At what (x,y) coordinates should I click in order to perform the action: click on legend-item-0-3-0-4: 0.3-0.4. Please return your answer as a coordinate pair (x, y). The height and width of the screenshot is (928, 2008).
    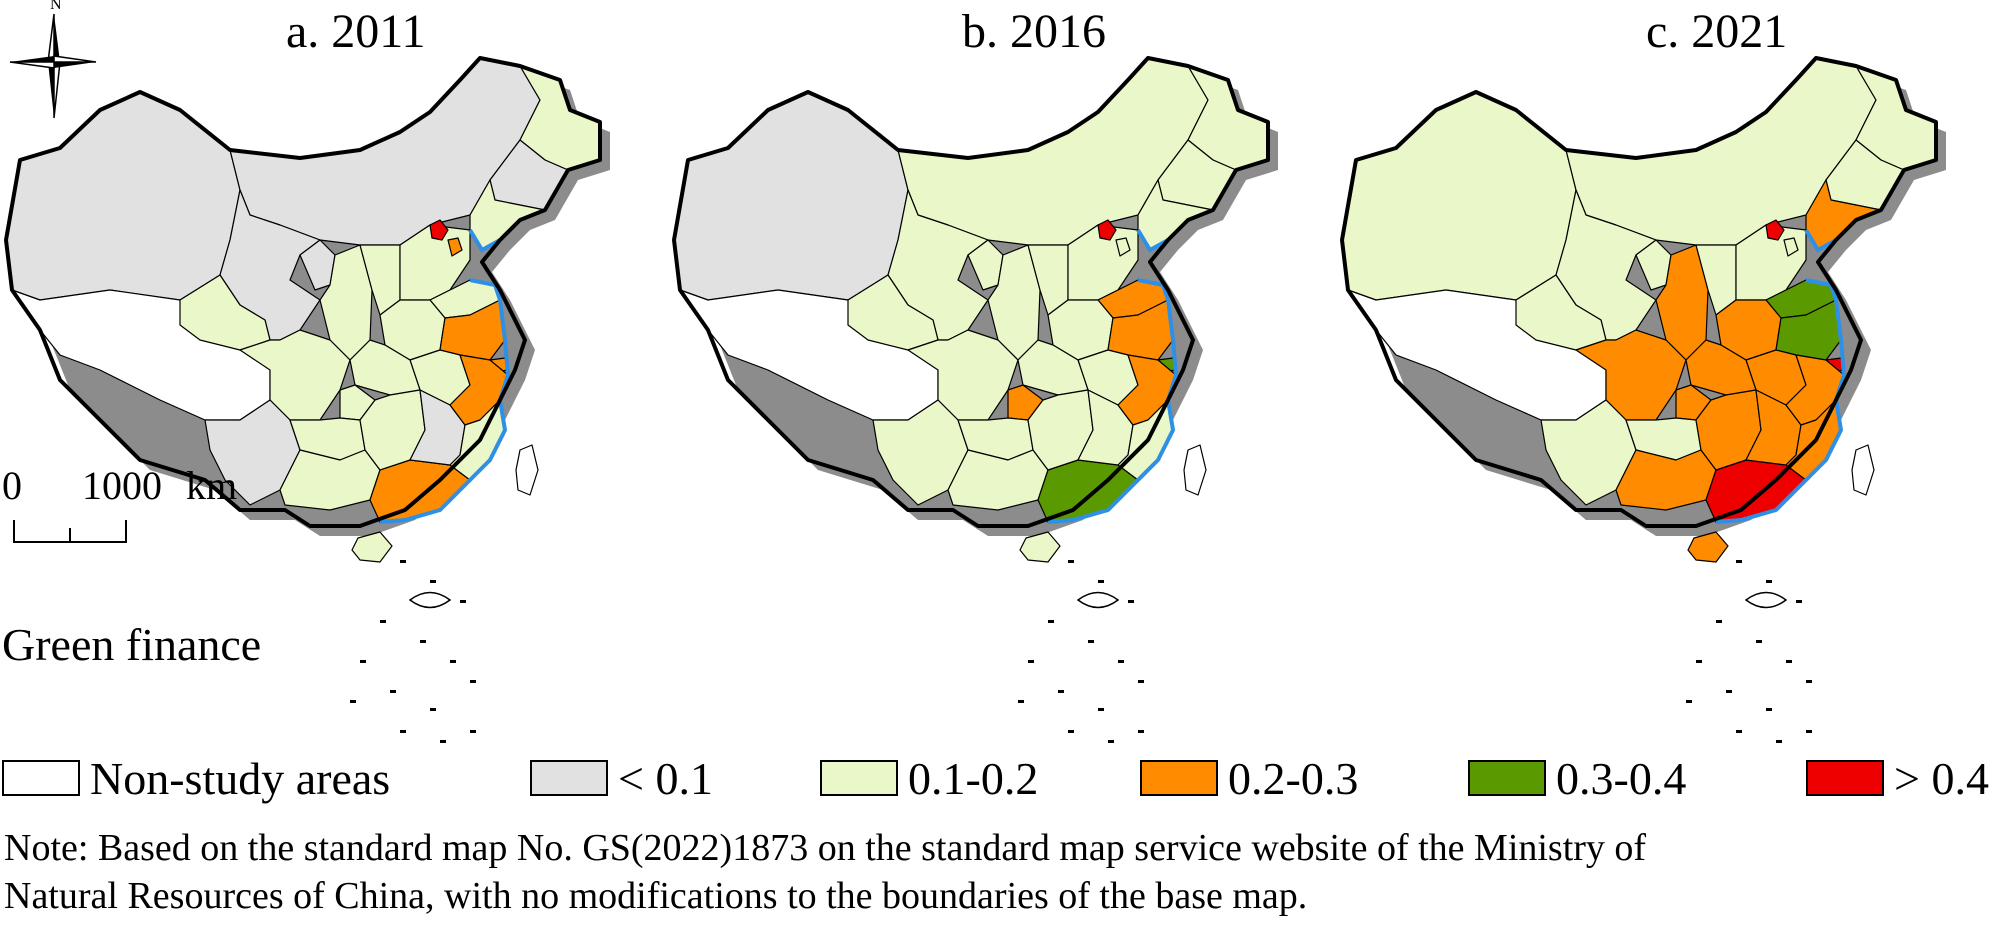
    Looking at the image, I should click on (1577, 778).